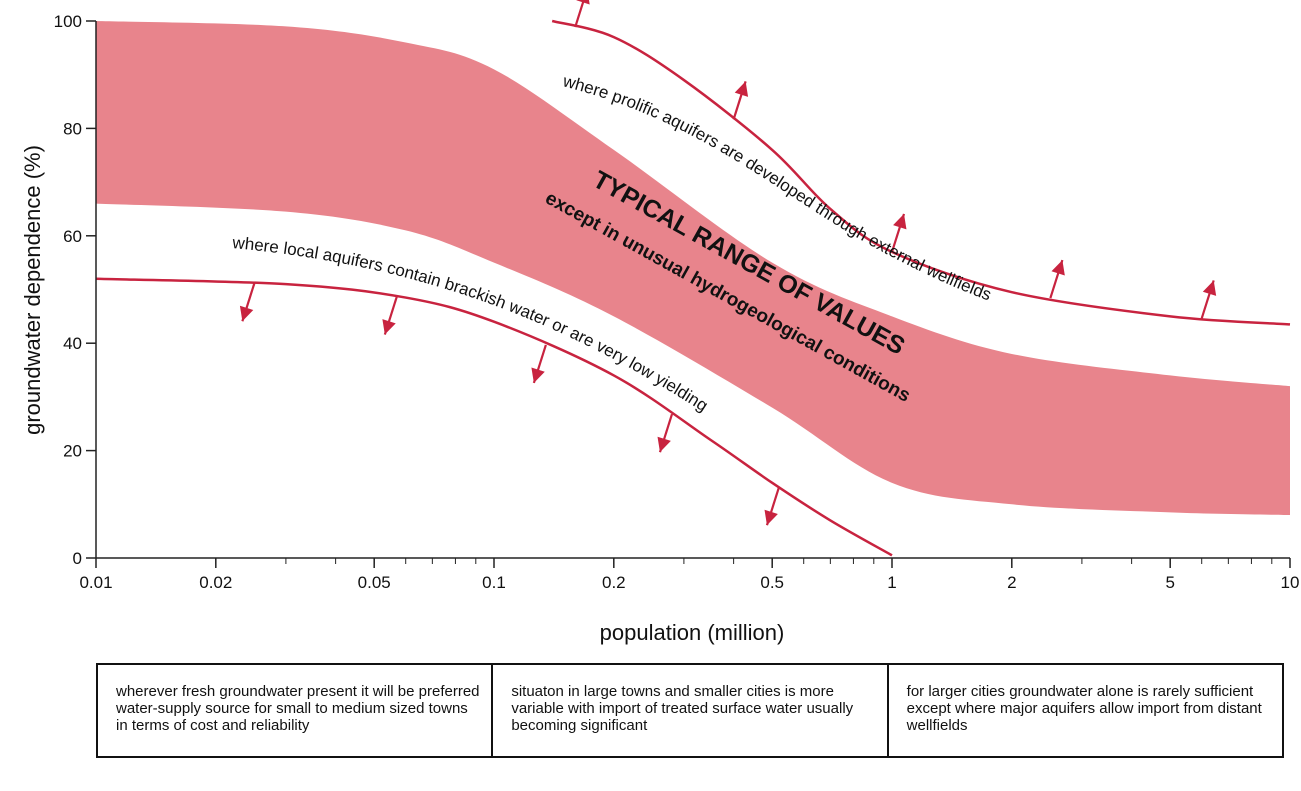  Describe the element at coordinates (72, 236) in the screenshot. I see `y-tick-label: 60` at that location.